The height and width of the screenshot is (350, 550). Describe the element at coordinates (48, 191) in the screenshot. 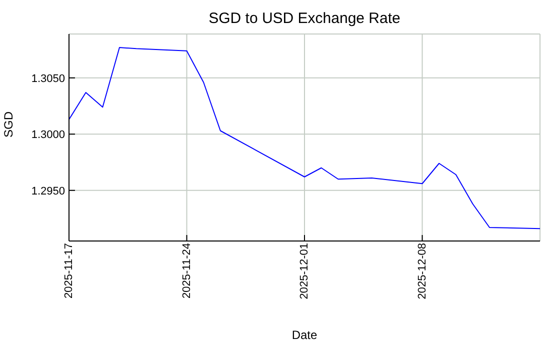

I see `y-tick-label: 1.2950` at that location.